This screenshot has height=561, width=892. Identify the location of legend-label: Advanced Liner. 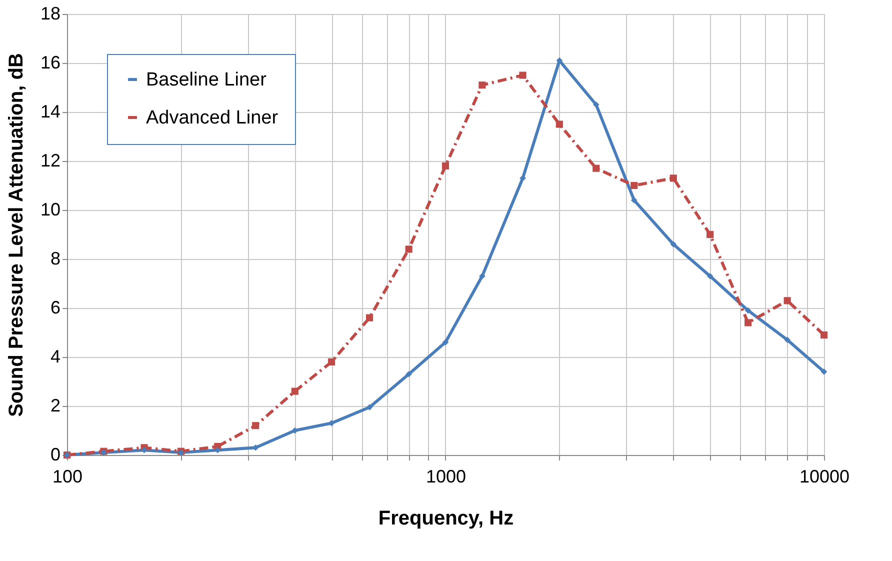
(212, 118).